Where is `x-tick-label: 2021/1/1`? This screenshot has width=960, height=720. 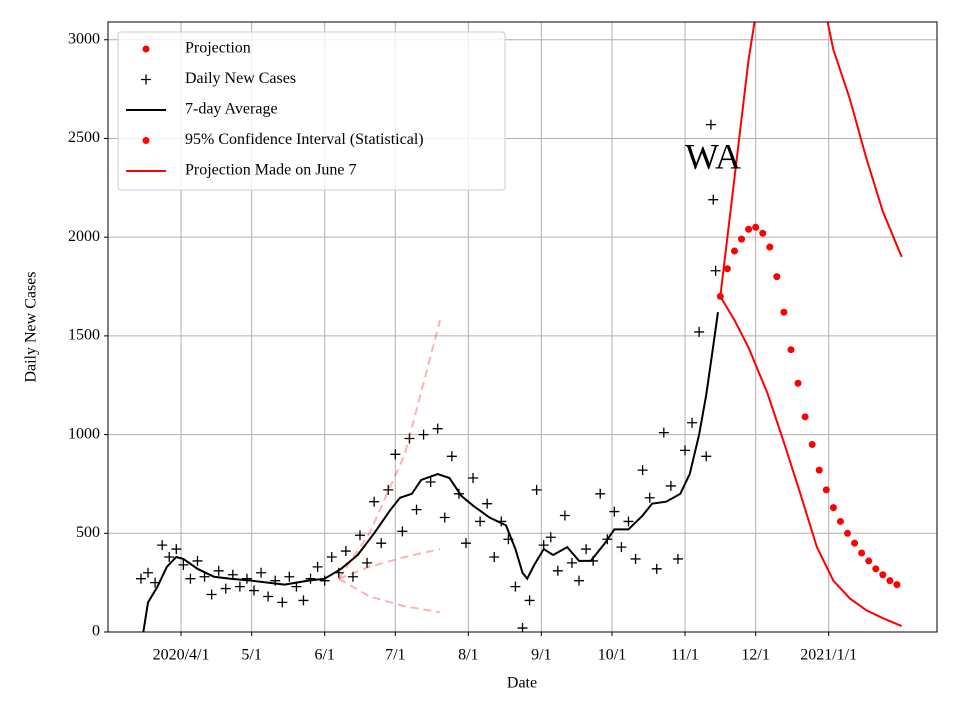 x-tick-label: 2021/1/1 is located at coordinates (828, 655).